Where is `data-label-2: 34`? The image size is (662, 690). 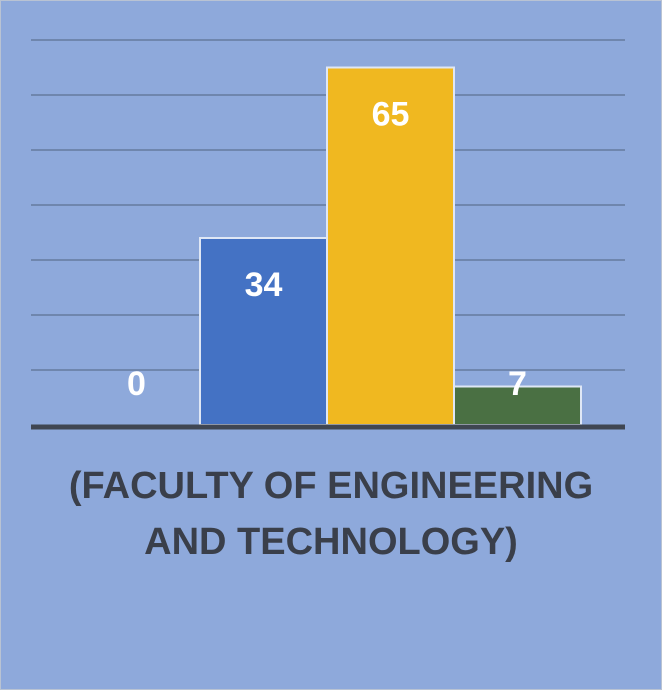 data-label-2: 34 is located at coordinates (264, 285).